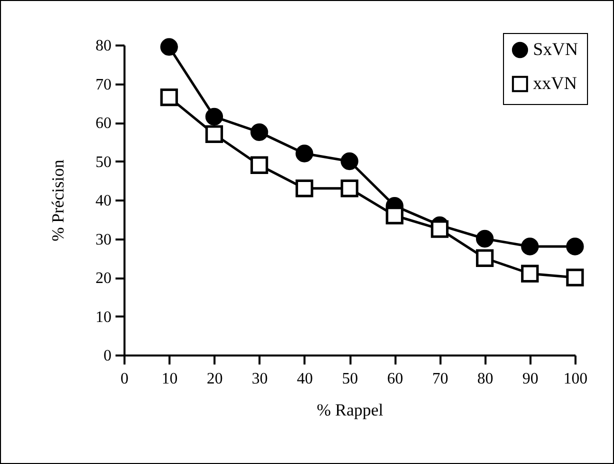  I want to click on x-tick-label: 50, so click(350, 379).